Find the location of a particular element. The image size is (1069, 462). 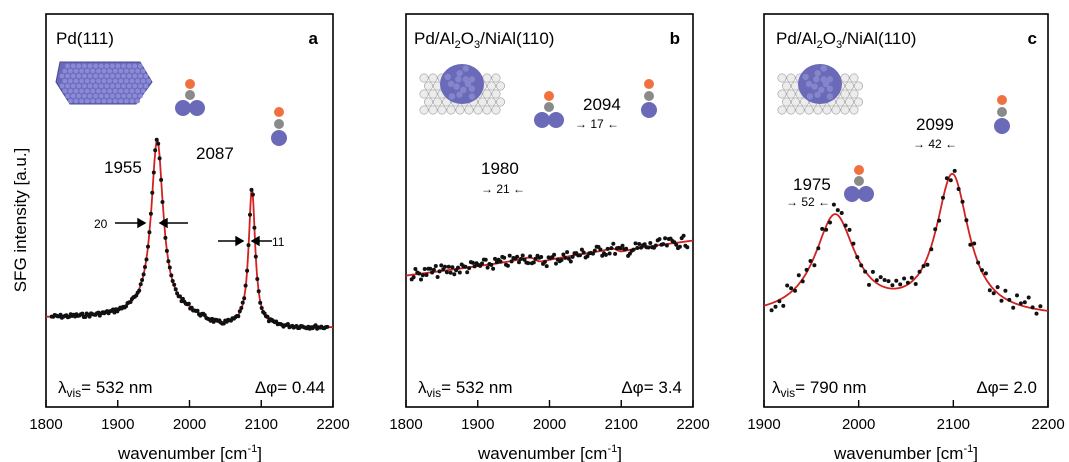

panel-a-fwhm-label-2: 11 is located at coordinates (278, 242).